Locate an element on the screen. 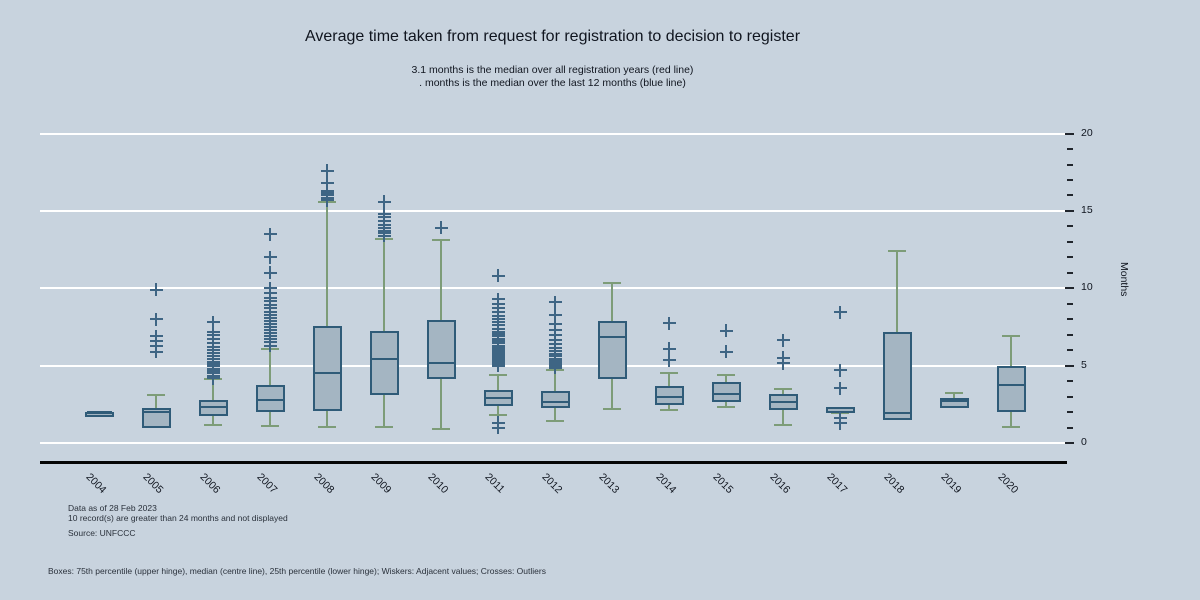  upper-whisker-cap-2013 is located at coordinates (612, 283).